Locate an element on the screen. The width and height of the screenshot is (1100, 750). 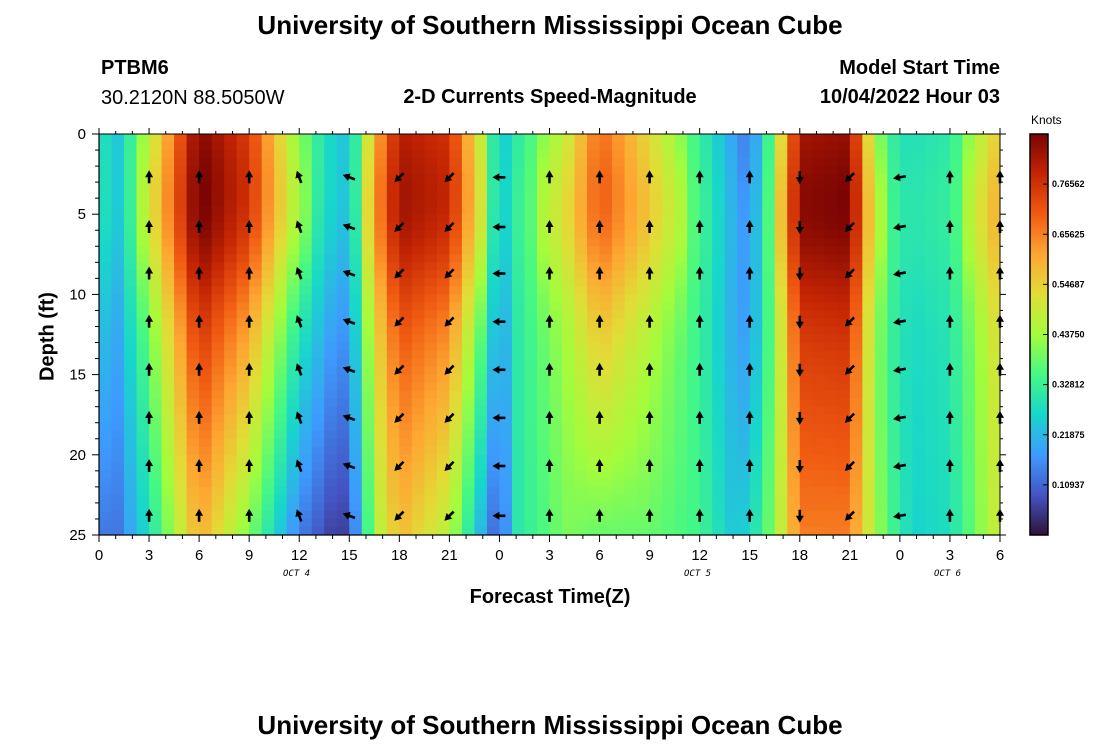
colorbar-tick-label: 0.54687 is located at coordinates (1068, 284).